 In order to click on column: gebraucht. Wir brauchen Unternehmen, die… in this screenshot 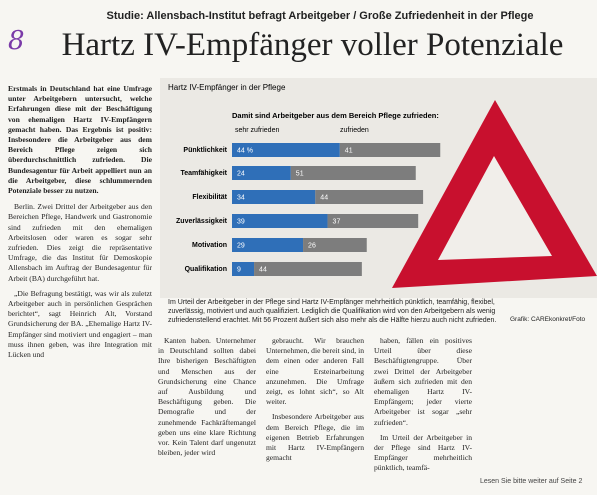, I will do `click(315, 406)`.